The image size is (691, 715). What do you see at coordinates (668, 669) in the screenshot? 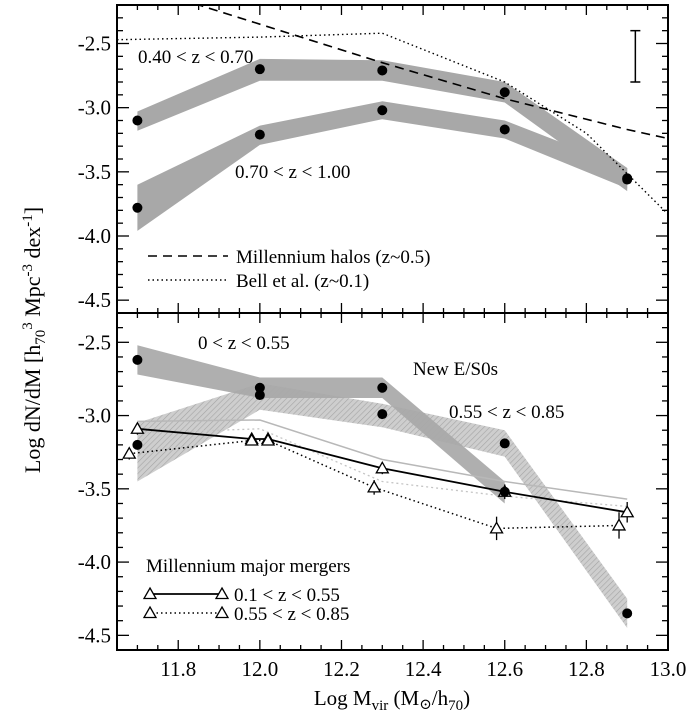
I see `x-tick-label: 13.0` at bounding box center [668, 669].